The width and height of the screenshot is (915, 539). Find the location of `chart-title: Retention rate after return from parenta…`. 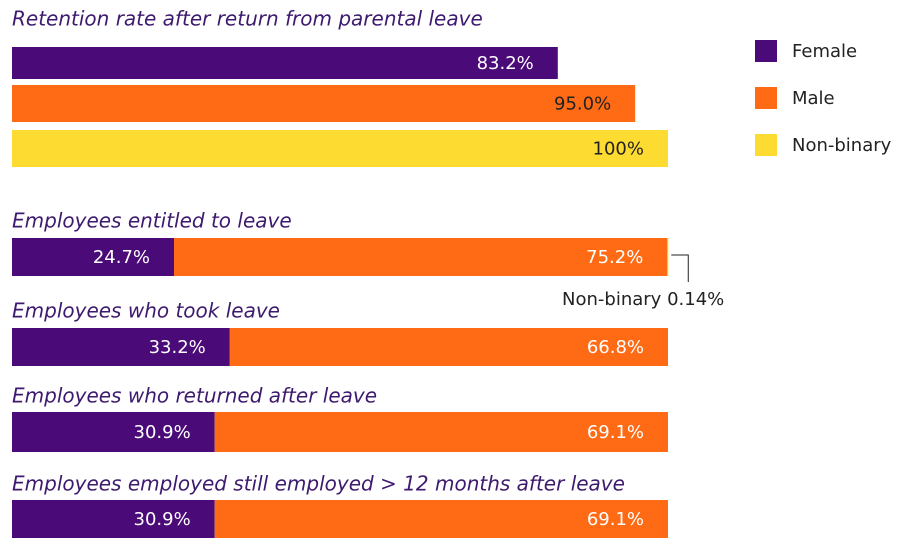

chart-title: Retention rate after return from parenta… is located at coordinates (247, 19).